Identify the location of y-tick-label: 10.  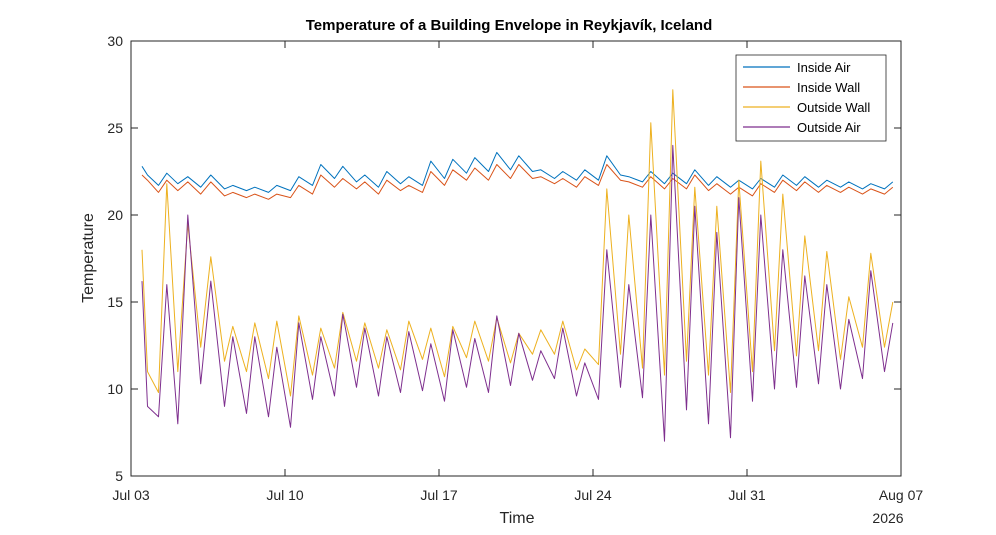
(115, 389).